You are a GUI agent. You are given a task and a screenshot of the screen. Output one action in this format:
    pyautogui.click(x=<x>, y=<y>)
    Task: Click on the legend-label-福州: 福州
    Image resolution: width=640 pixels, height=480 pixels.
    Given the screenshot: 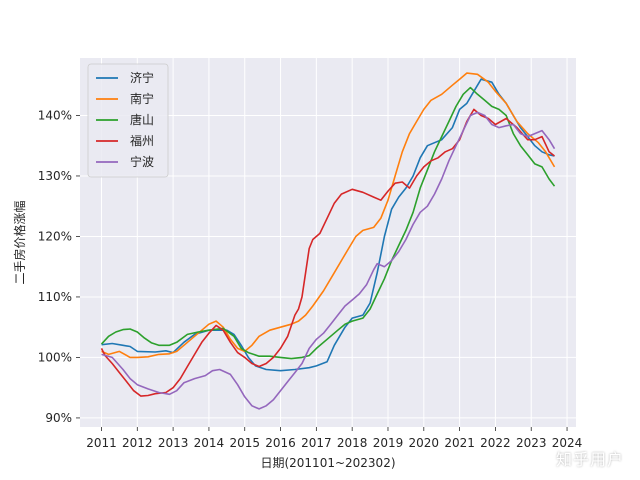 What is the action you would take?
    pyautogui.click(x=142, y=140)
    